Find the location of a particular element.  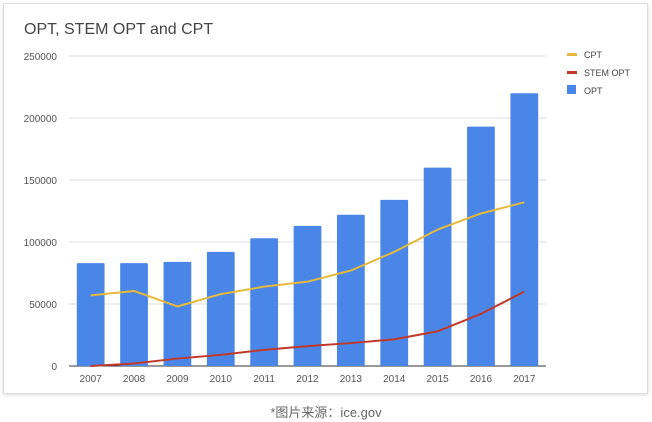

x-tick-label: 2012 is located at coordinates (307, 379).